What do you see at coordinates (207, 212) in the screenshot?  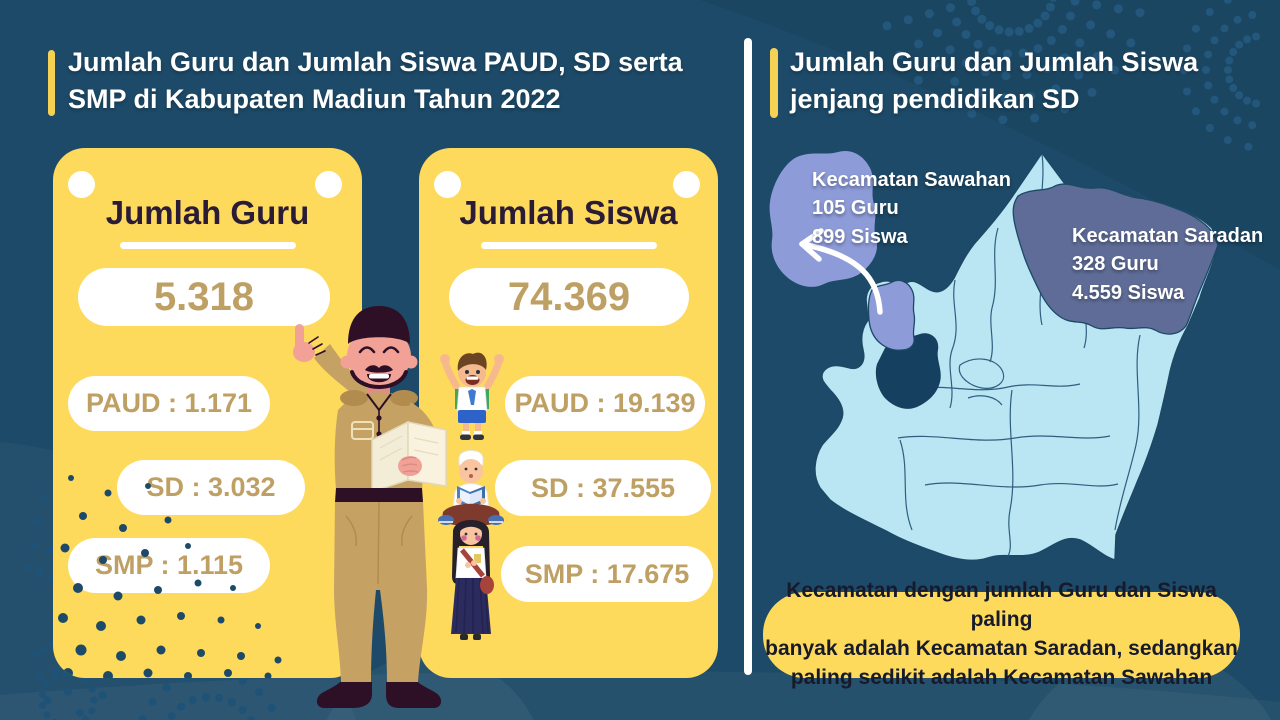 I see `guru-card-title: Jumlah Guru` at bounding box center [207, 212].